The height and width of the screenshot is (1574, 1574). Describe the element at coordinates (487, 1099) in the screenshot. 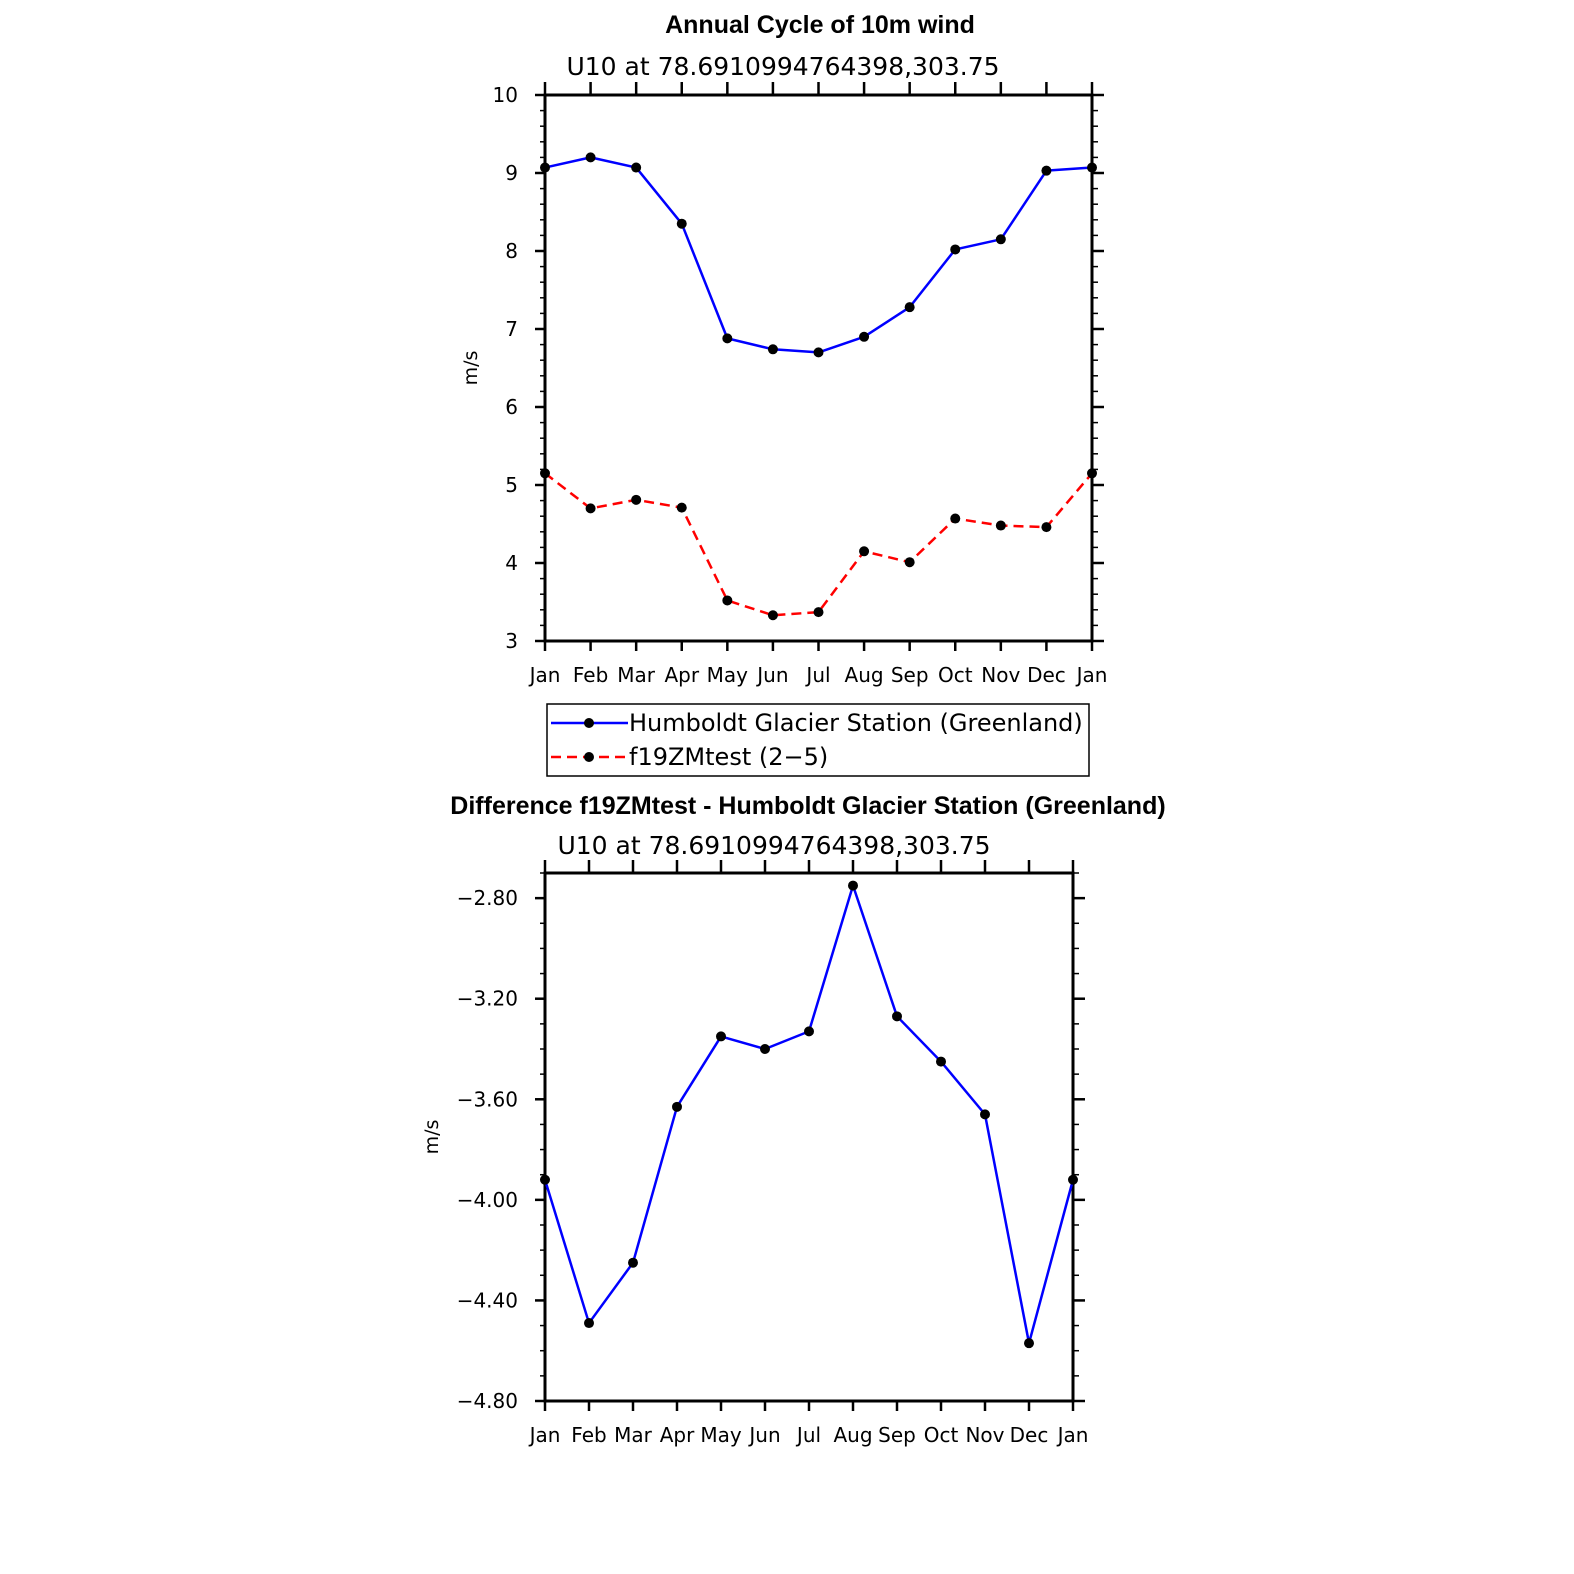

I see `y-tick-label: −3.60` at that location.